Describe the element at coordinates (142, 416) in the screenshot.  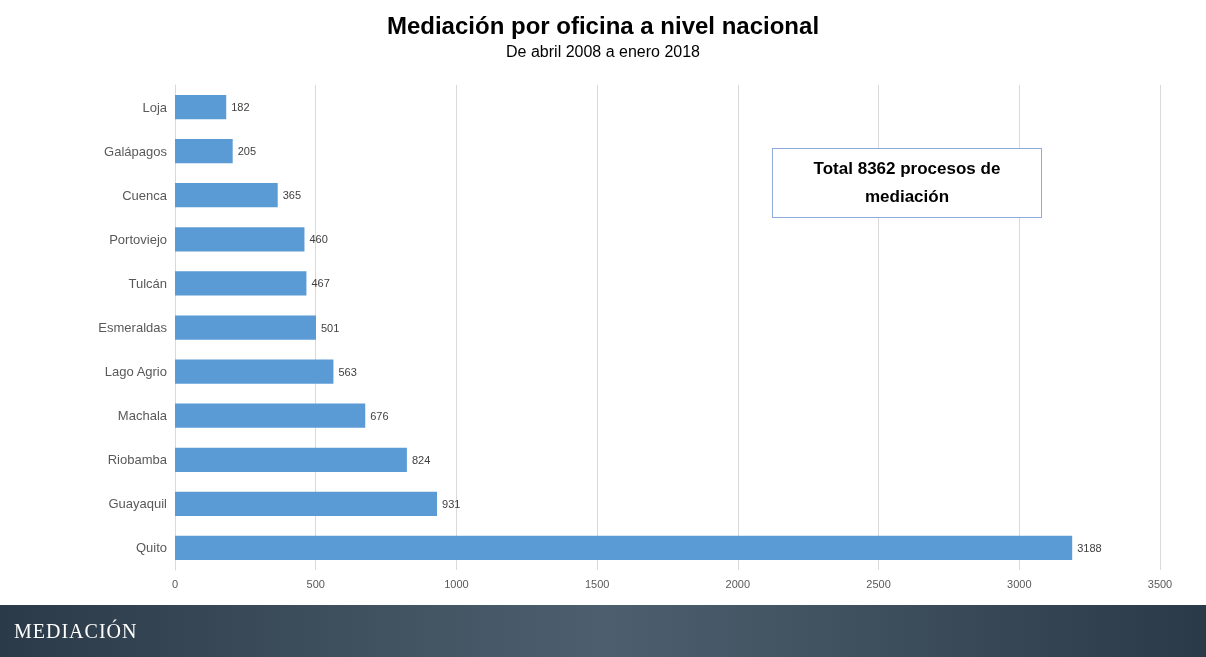
I see `y-tick-label: Machala` at that location.